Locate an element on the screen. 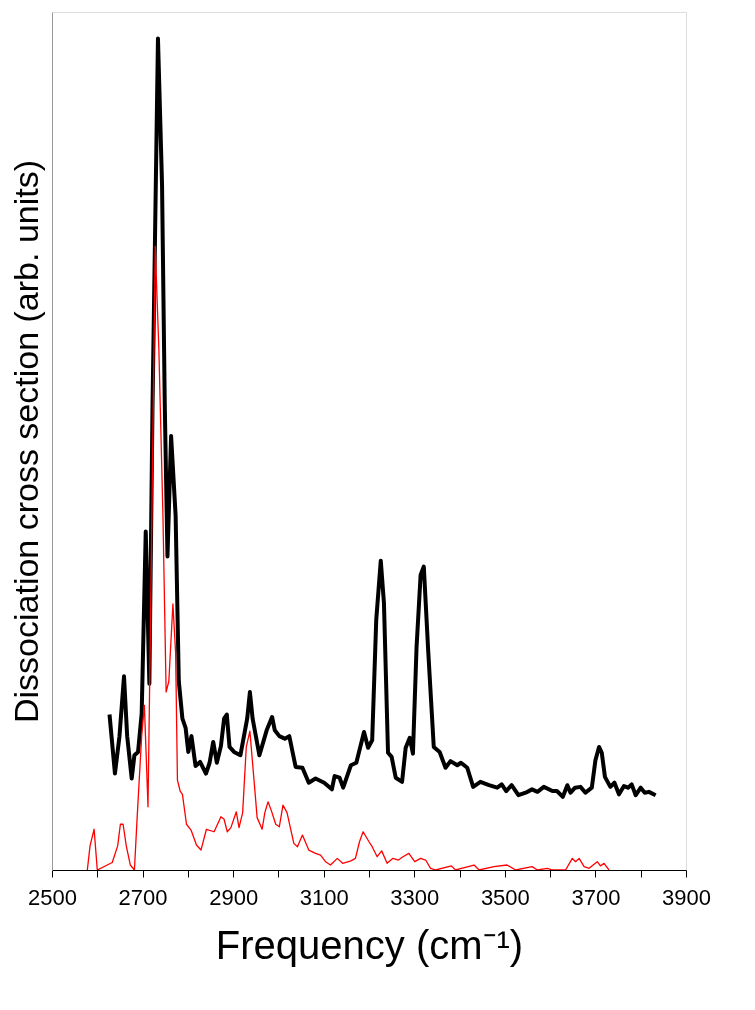 This screenshot has height=1010, width=755. x-tick-label: 3300 is located at coordinates (415, 897).